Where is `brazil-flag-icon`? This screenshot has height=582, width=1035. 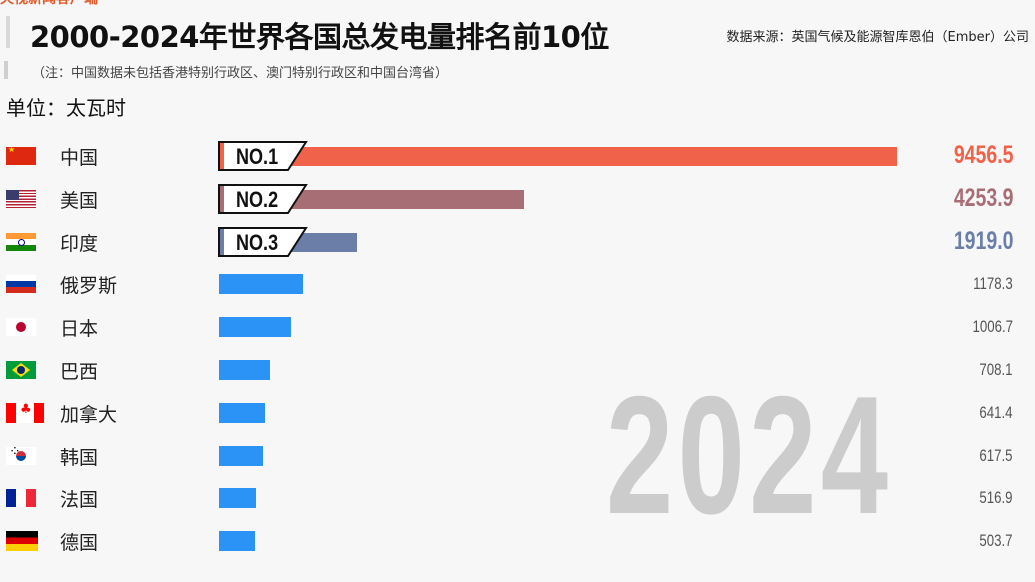 brazil-flag-icon is located at coordinates (21, 370).